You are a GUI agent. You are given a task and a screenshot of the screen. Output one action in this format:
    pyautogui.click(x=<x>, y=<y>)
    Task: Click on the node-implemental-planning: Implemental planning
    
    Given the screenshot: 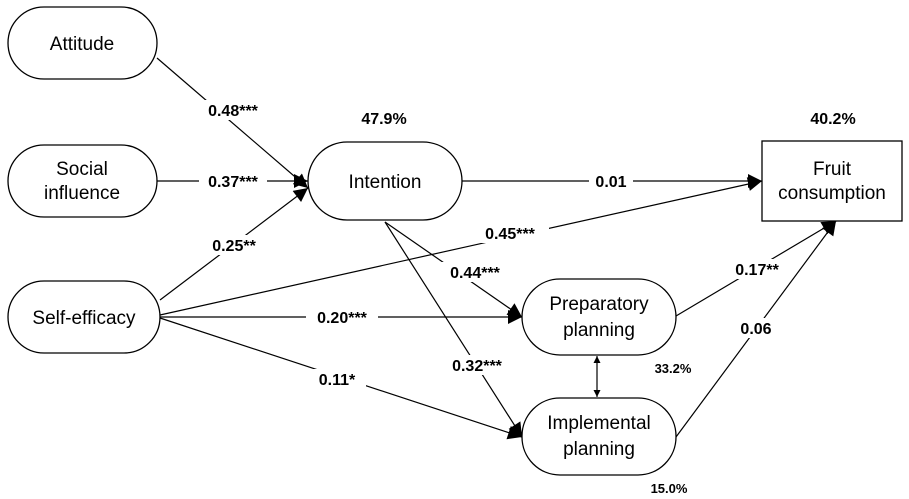 What is the action you would take?
    pyautogui.click(x=599, y=436)
    